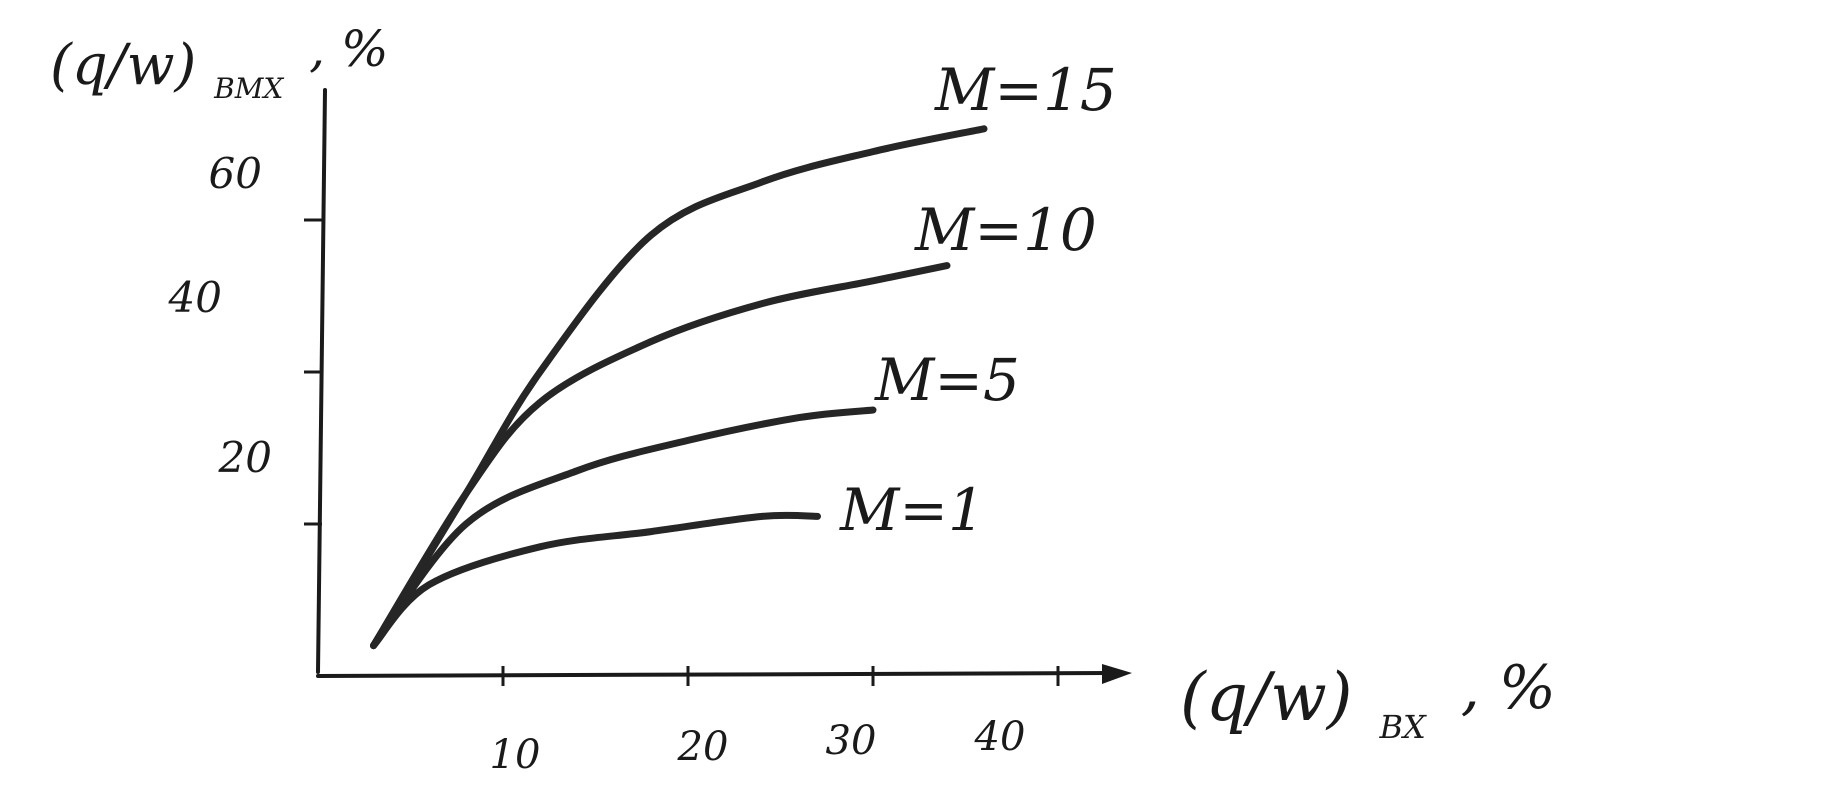 The height and width of the screenshot is (804, 1844). What do you see at coordinates (947, 380) in the screenshot?
I see `series-label: M=5` at bounding box center [947, 380].